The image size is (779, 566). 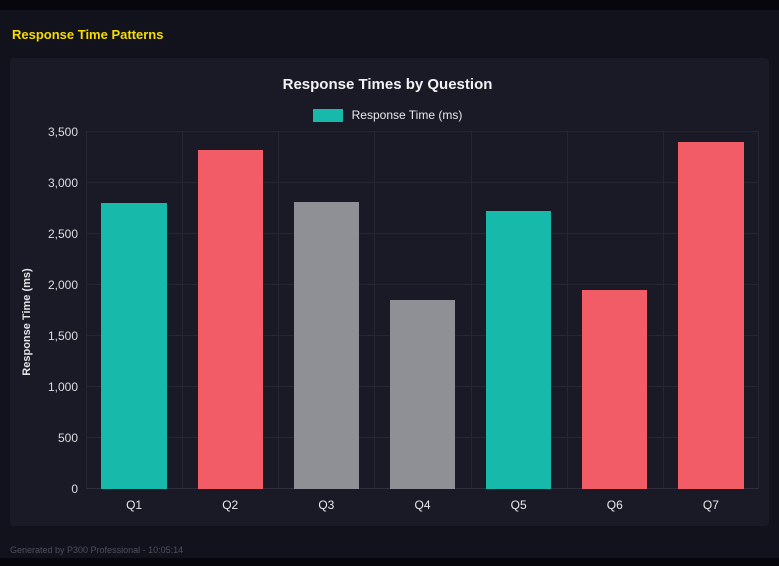 I want to click on y-tick-label: 1,000, so click(x=62, y=387).